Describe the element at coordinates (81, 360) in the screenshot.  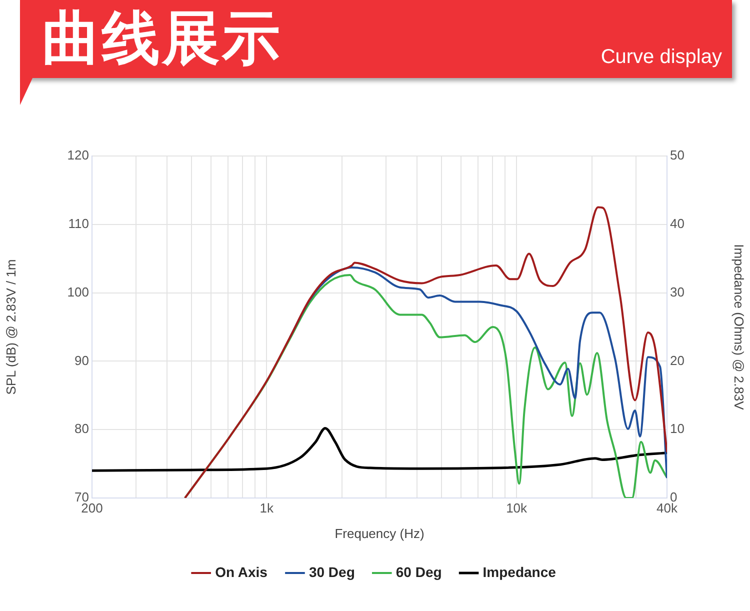
I see `y-tick-label: 90` at that location.